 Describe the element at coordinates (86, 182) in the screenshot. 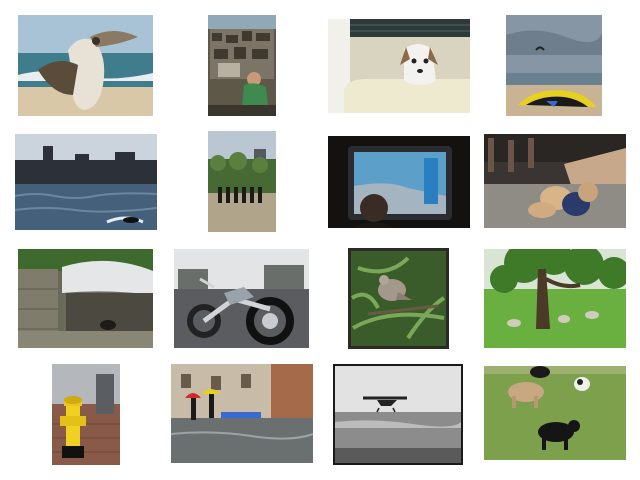

I see `thumbnail-city-waterfront-jetski` at that location.